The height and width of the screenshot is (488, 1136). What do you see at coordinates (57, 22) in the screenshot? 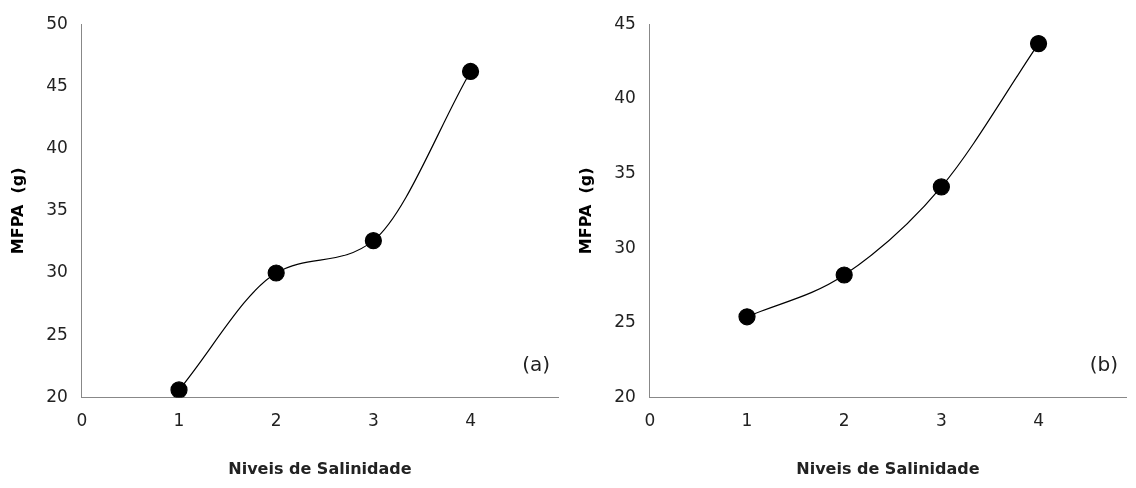
I see `y-tick-label: 50` at bounding box center [57, 22].